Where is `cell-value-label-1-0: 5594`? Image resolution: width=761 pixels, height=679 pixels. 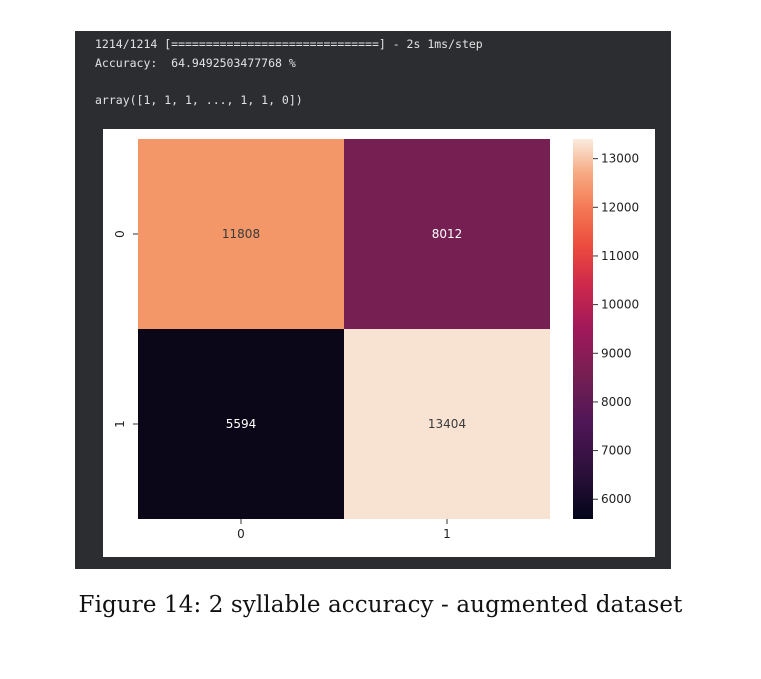
cell-value-label-1-0: 5594 is located at coordinates (241, 424).